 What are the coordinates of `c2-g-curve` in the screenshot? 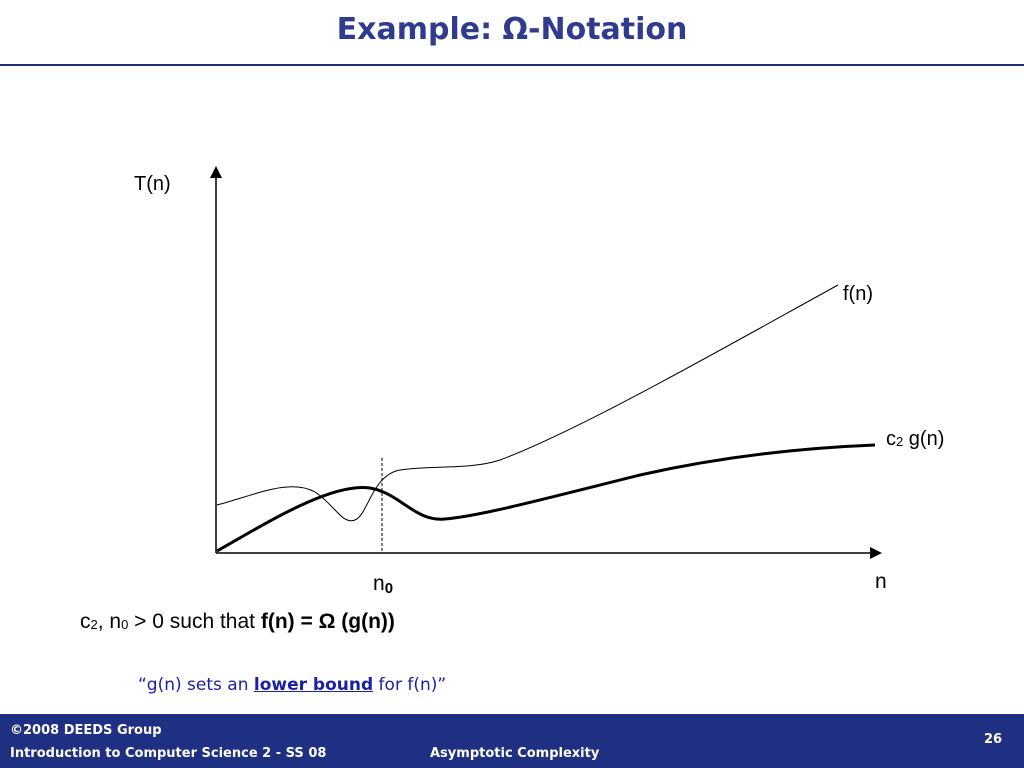 It's located at (546, 498).